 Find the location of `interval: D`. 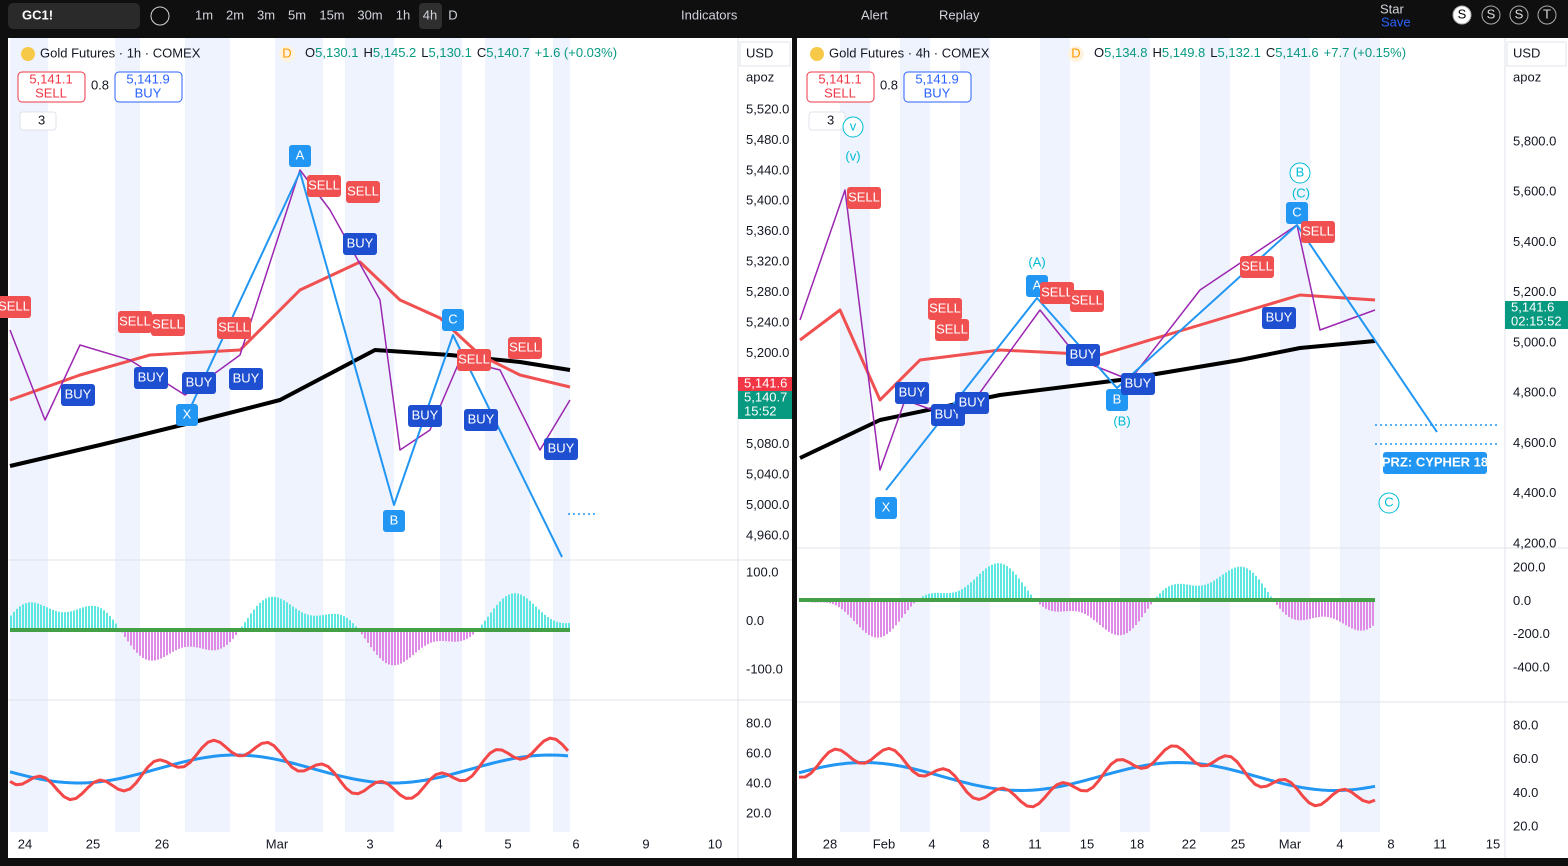

interval: D is located at coordinates (452, 14).